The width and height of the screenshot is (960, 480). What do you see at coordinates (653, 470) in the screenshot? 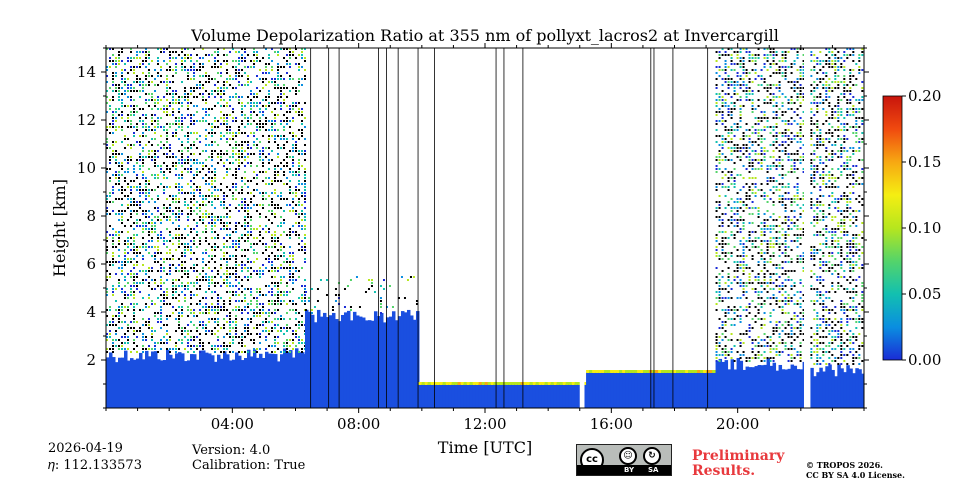
I see `badge-sa-label: SA` at bounding box center [653, 470].